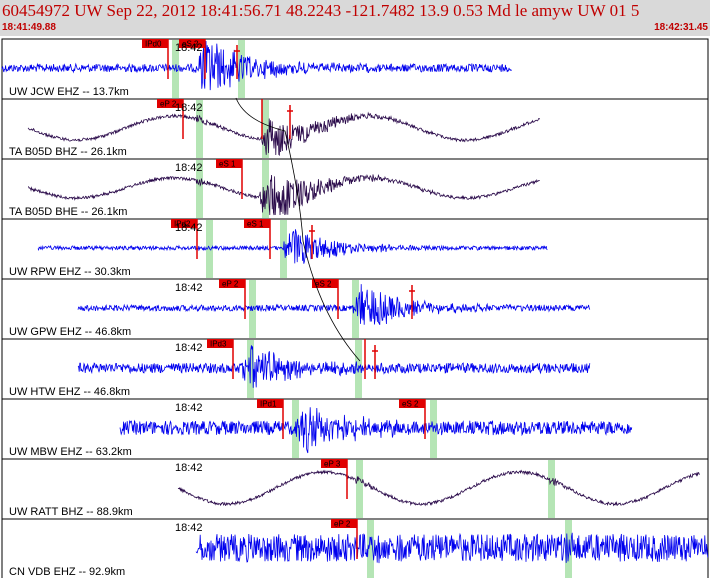 The height and width of the screenshot is (578, 710). What do you see at coordinates (29, 27) in the screenshot?
I see `window-start-time: 18:41:49.88` at bounding box center [29, 27].